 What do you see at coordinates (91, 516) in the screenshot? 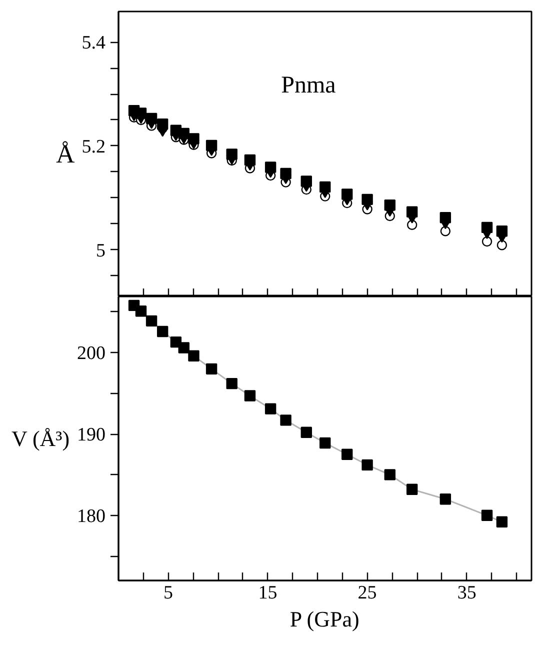
I see `y-tick-label: 180` at bounding box center [91, 516].